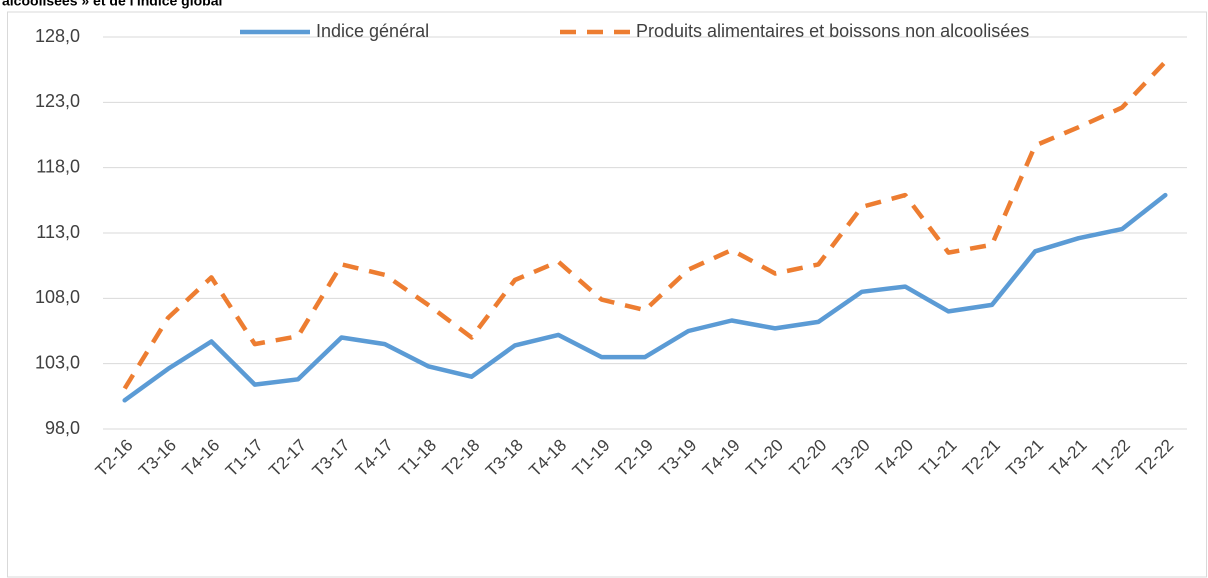 The image size is (1208, 578). Describe the element at coordinates (112, 4) in the screenshot. I see `chart-title: alcoolisées » et de l'indice global` at that location.